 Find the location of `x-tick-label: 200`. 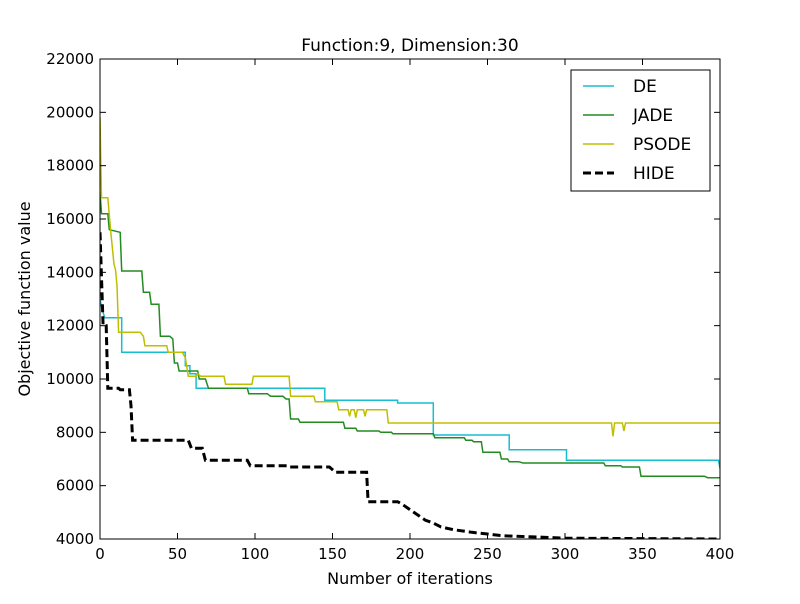

x-tick-label: 200 is located at coordinates (410, 554).